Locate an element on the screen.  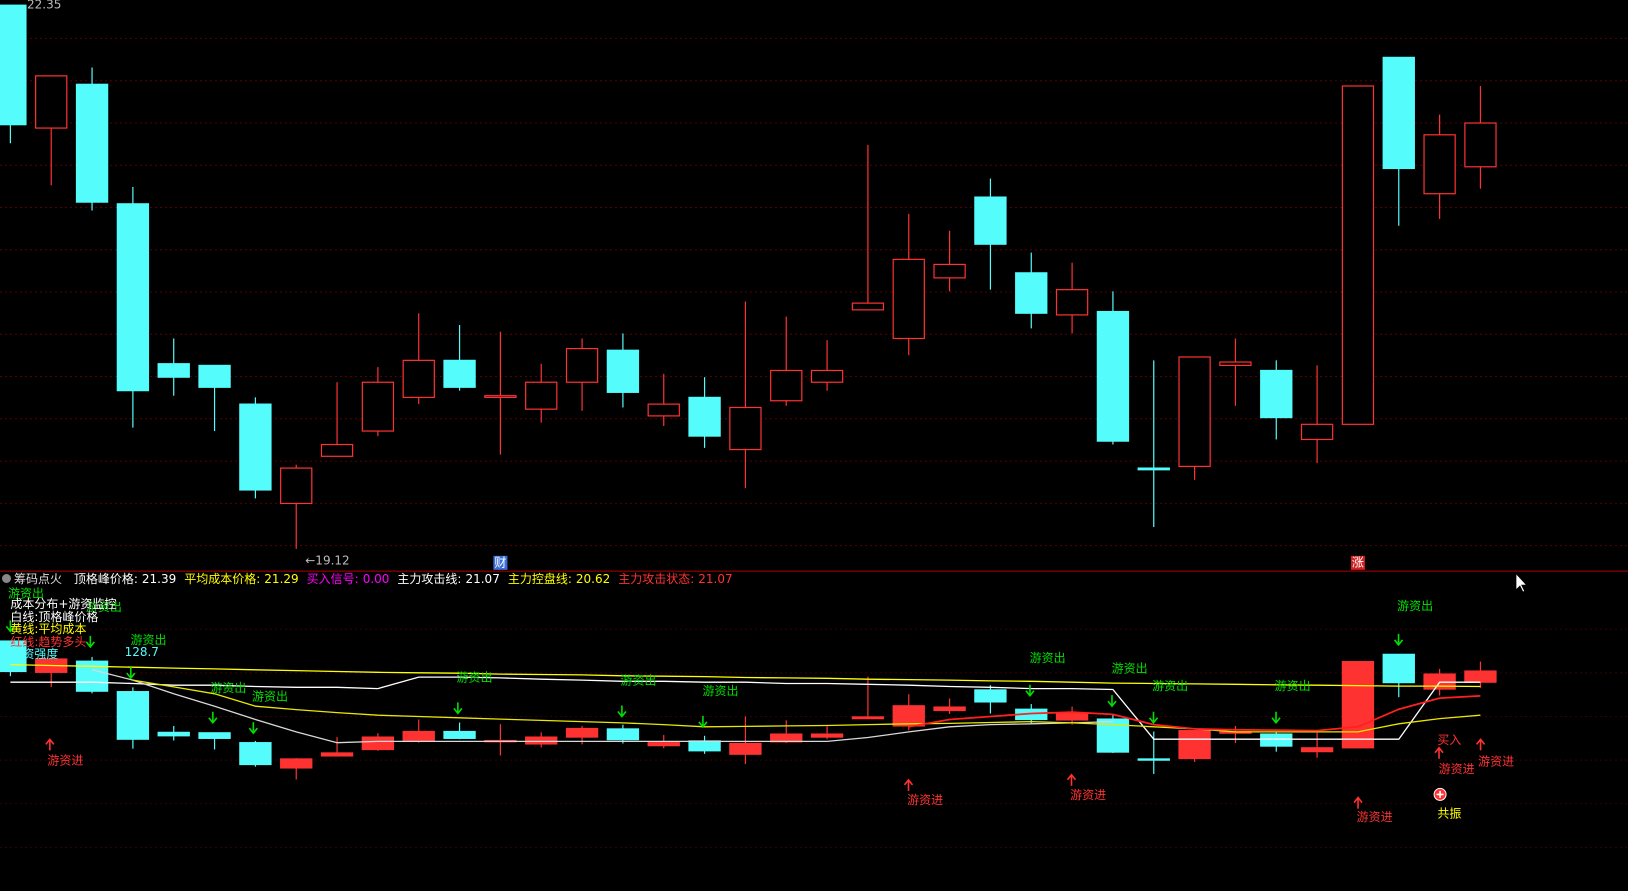
resonance-icon-plus is located at coordinates (1440, 794).